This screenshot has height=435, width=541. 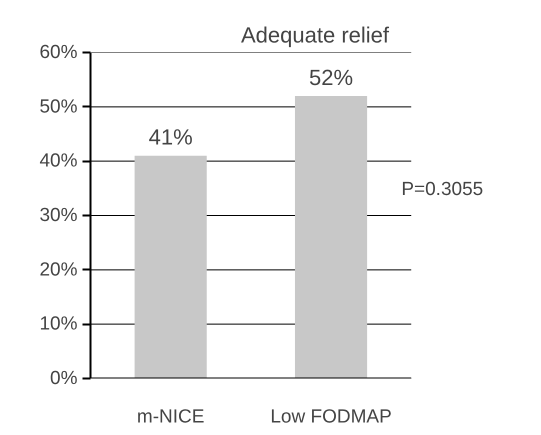 I want to click on y-tick-label: 60%, so click(x=58, y=52).